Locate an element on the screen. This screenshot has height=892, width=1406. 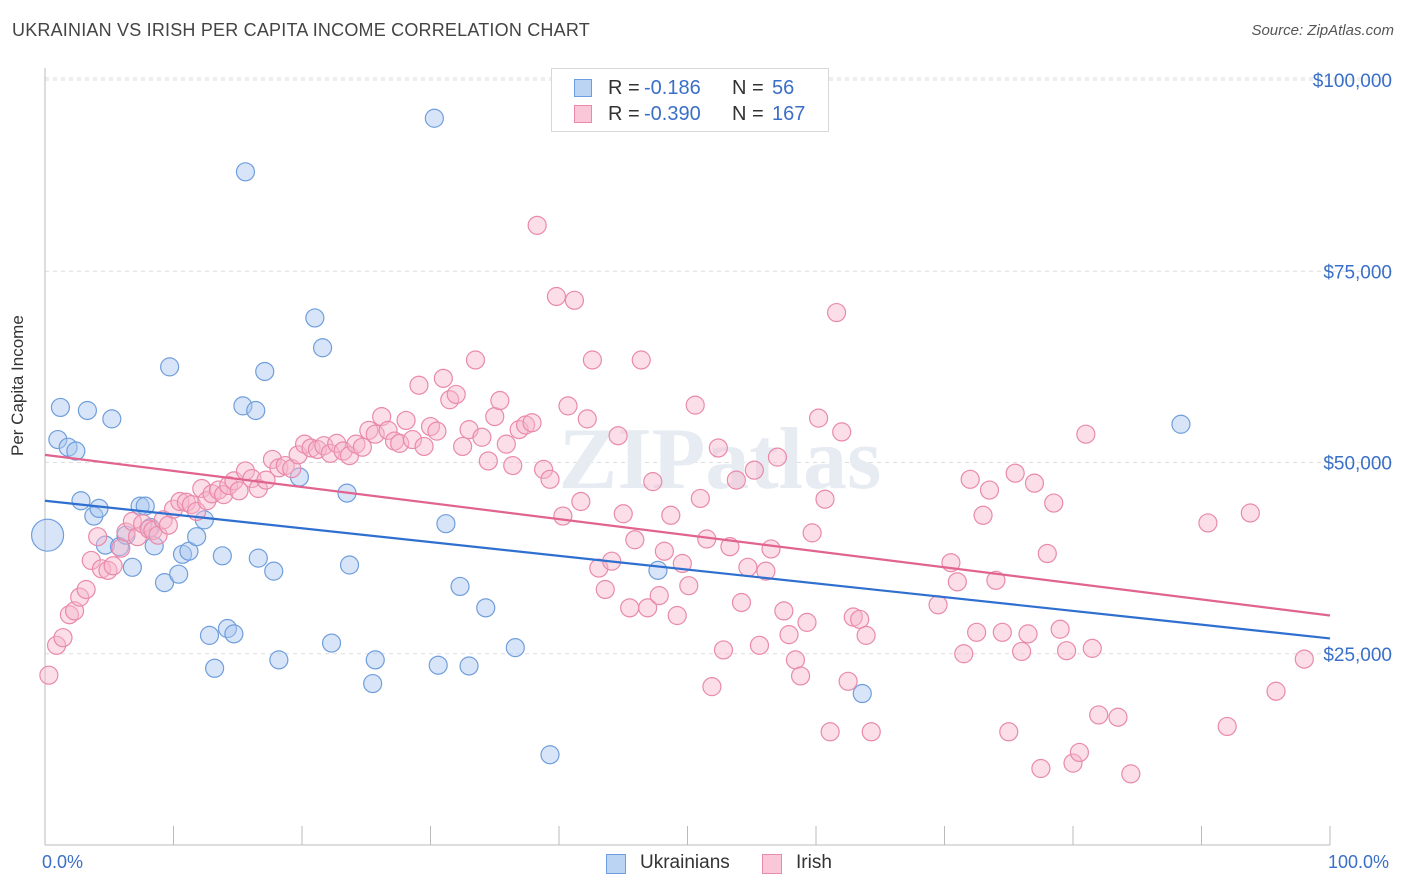
trend-line-ukrainians is located at coordinates (687, 569).